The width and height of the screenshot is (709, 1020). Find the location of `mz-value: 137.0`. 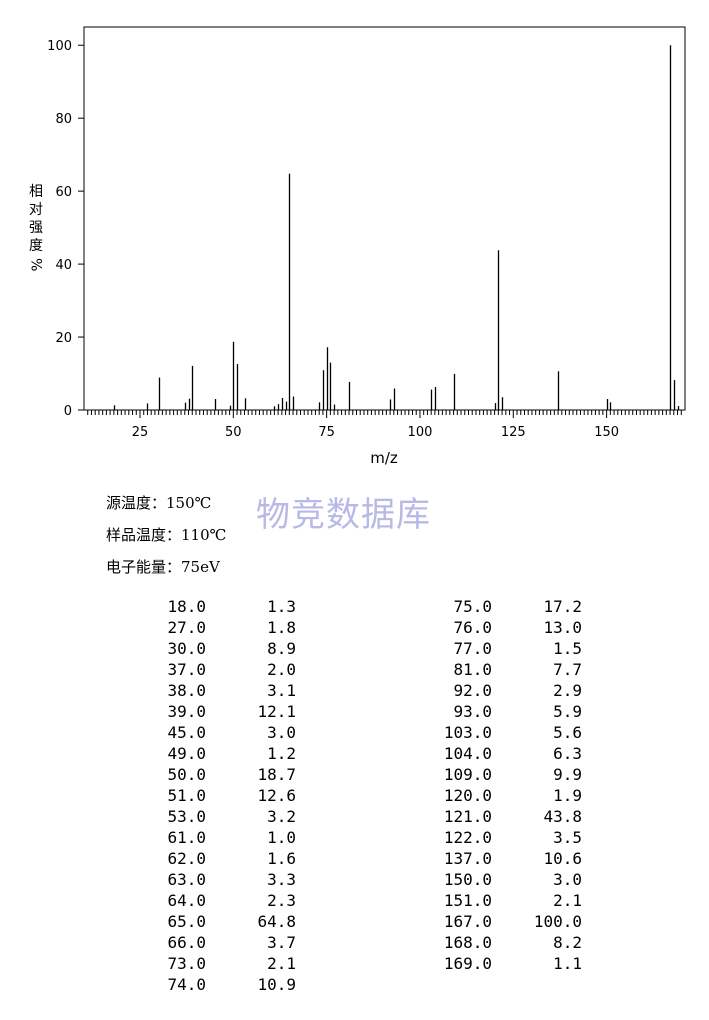

mz-value: 137.0 is located at coordinates (467, 858).